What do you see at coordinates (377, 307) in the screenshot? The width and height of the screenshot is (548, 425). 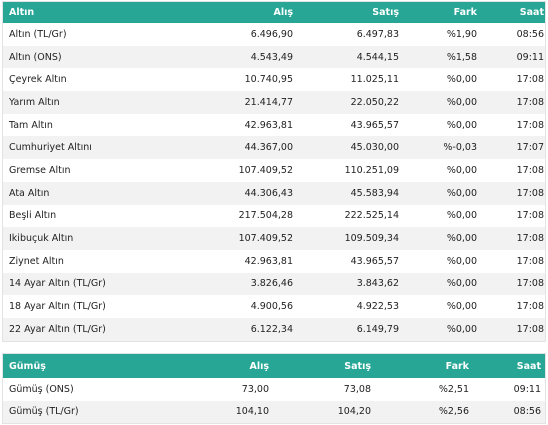 I see `sell-price: 4.922,53` at bounding box center [377, 307].